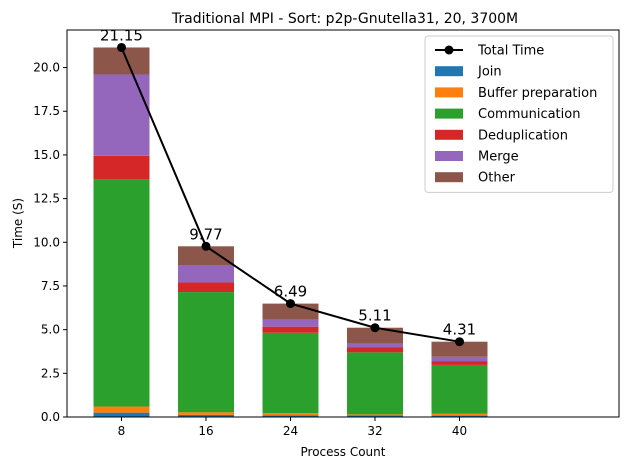  What do you see at coordinates (46, 242) in the screenshot?
I see `y-tick-label: 10.0` at bounding box center [46, 242].